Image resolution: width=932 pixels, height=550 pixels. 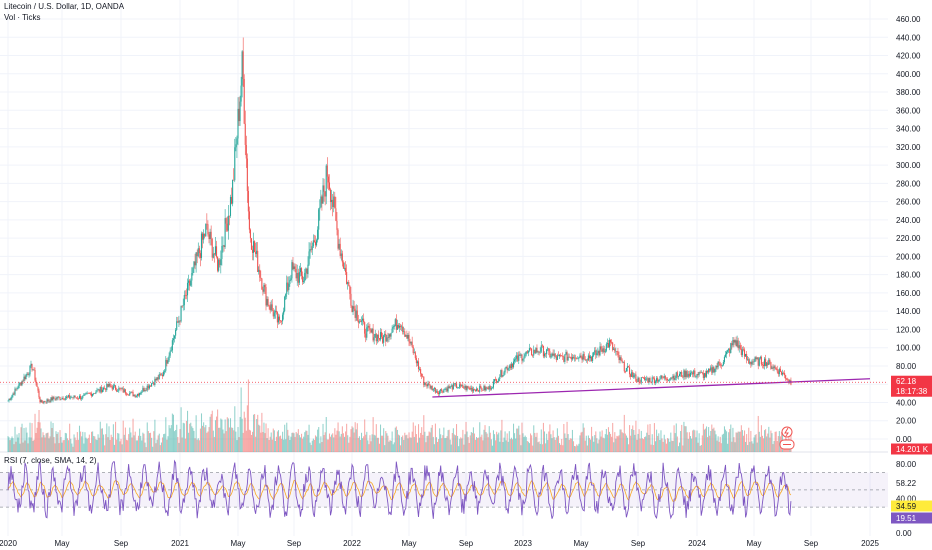 I want to click on time-tick-label: Sep, so click(x=811, y=543).